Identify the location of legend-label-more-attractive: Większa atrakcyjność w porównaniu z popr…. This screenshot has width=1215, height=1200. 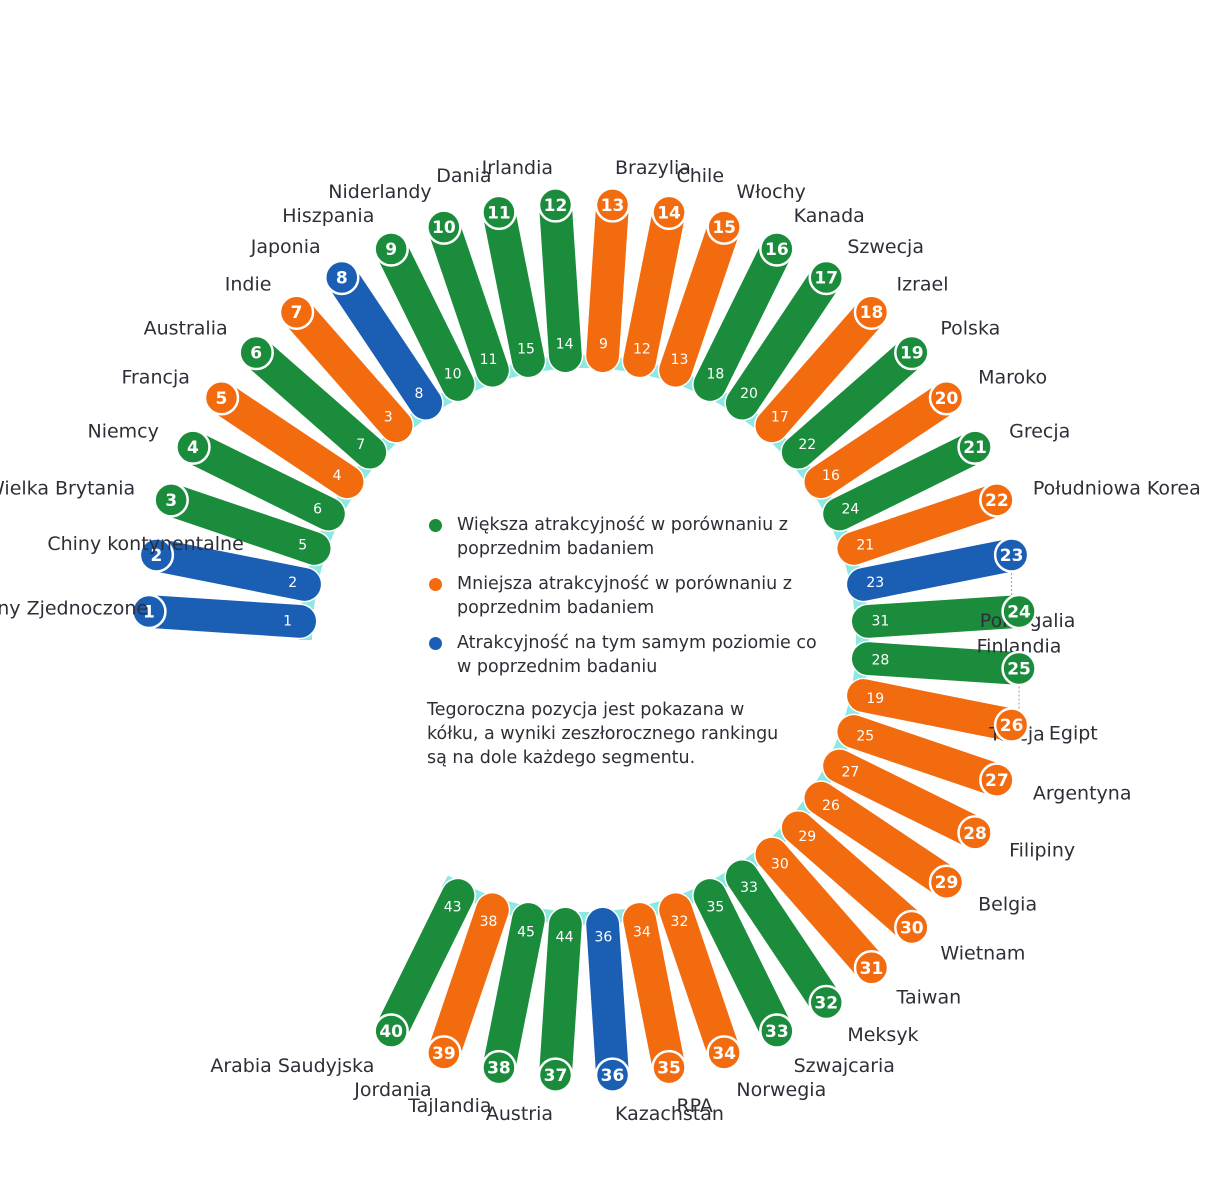
(622, 537).